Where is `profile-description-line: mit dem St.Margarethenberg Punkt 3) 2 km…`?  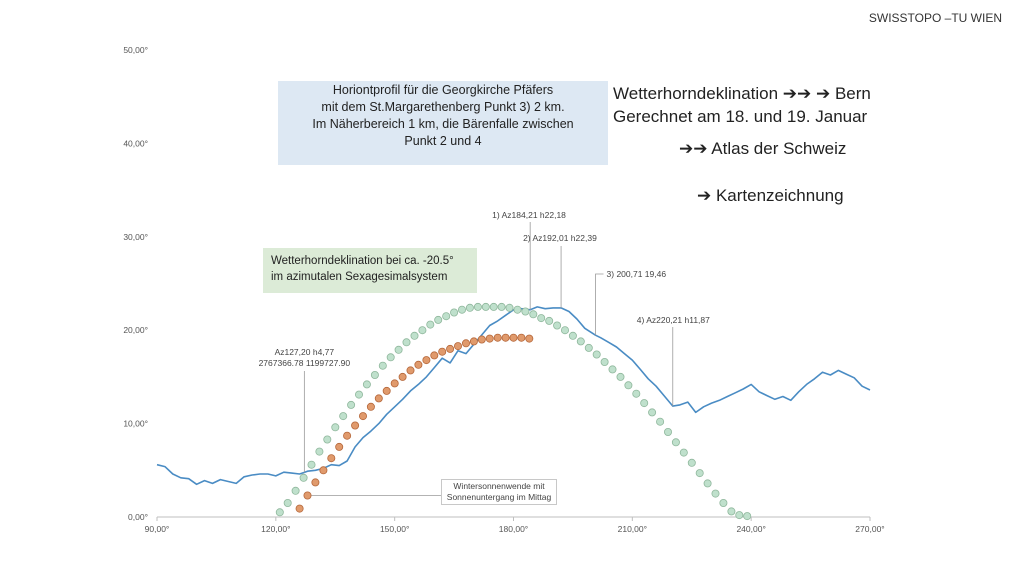
profile-description-line: mit dem St.Margarethenberg Punkt 3) 2 km… is located at coordinates (443, 107).